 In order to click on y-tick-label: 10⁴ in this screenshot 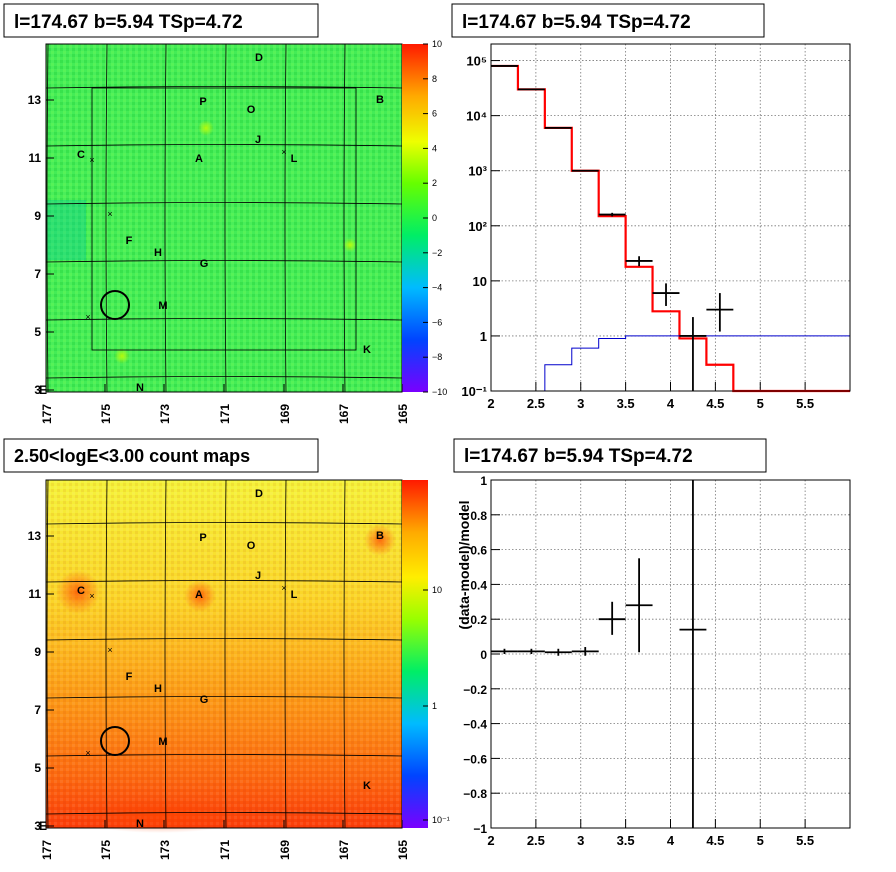, I will do `click(476, 116)`.